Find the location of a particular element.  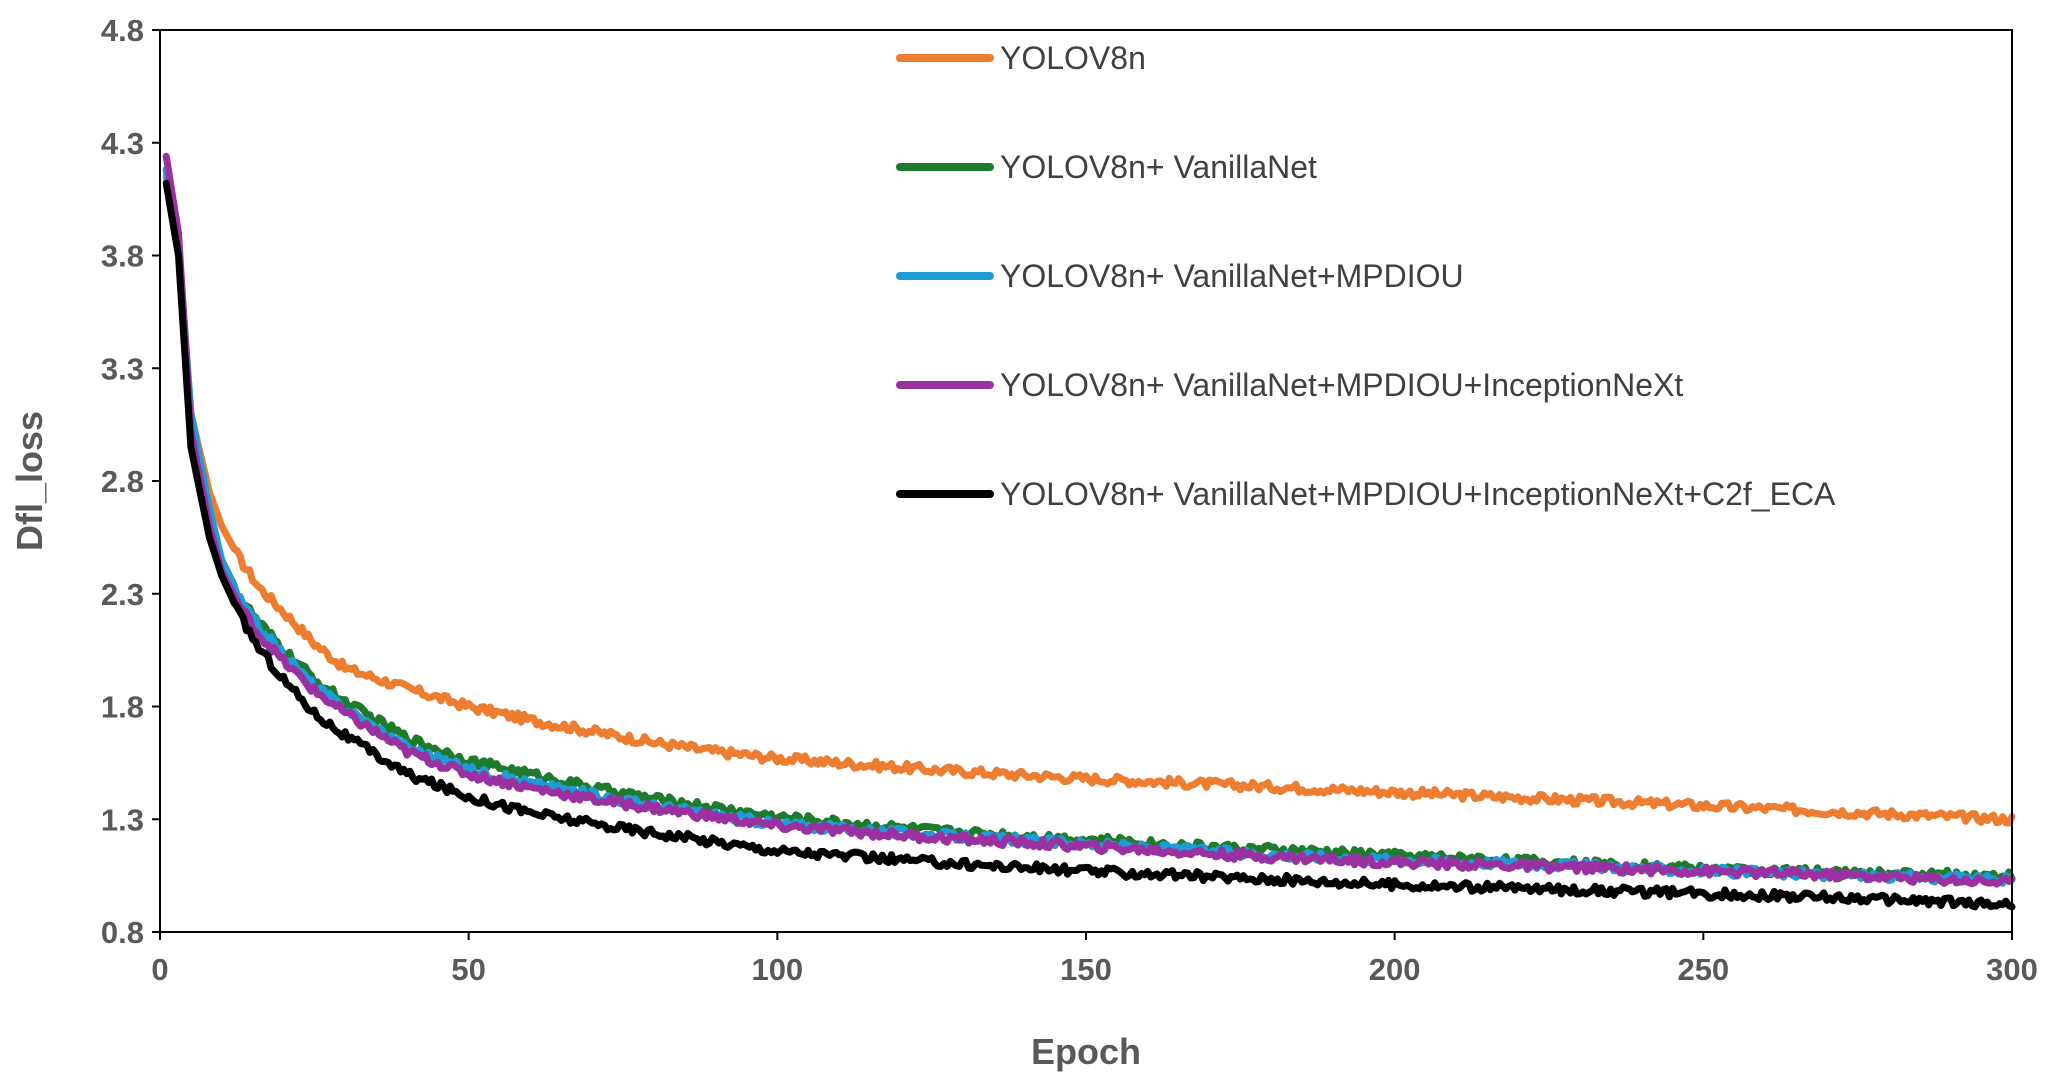

x-tick-label: 250 is located at coordinates (1703, 969).